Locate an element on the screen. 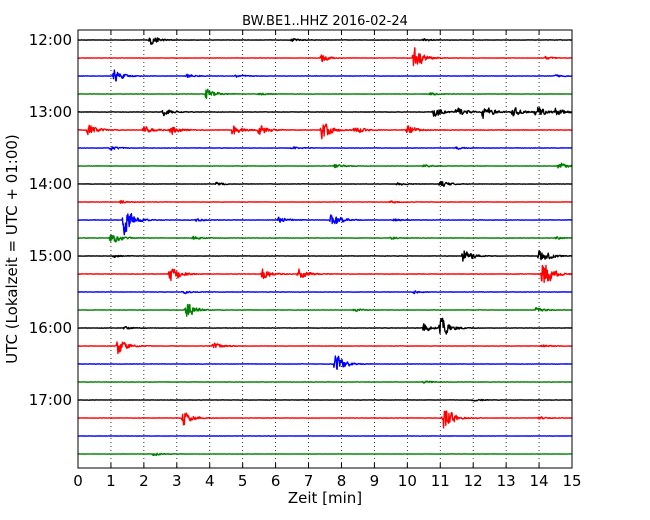 The image size is (650, 520). x-tick-label: 12 is located at coordinates (473, 481).